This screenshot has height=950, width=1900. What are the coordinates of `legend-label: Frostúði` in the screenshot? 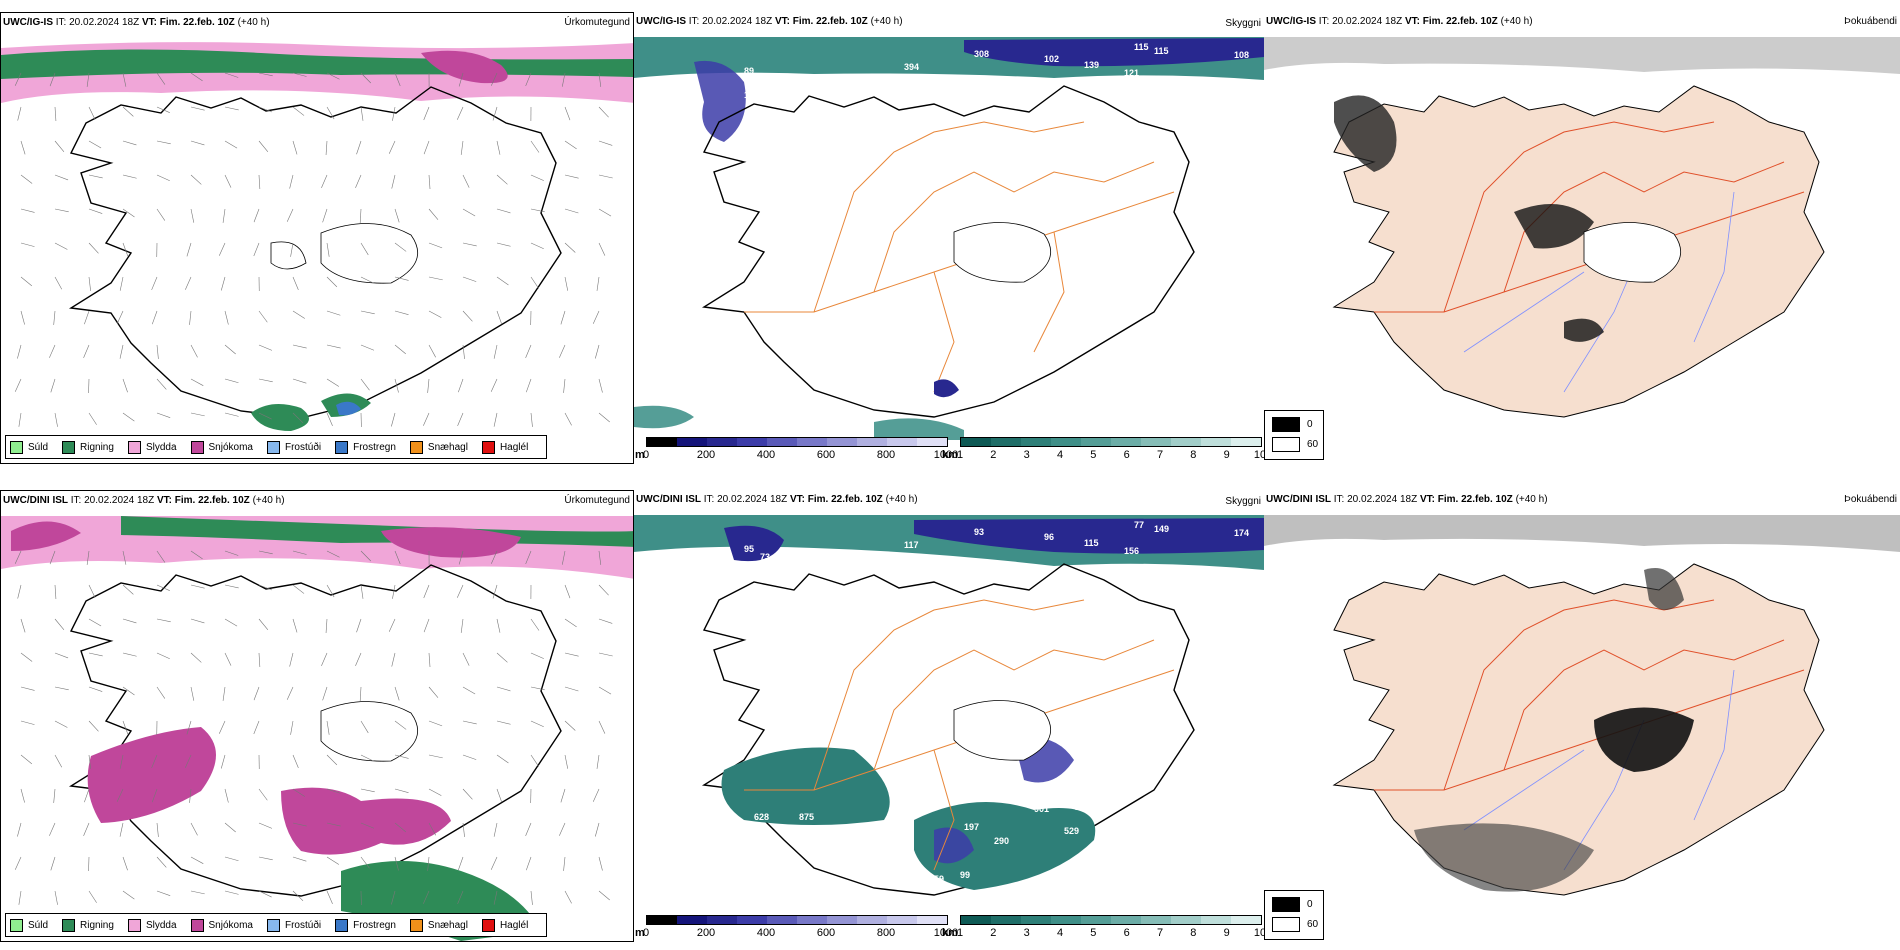 It's located at (303, 925).